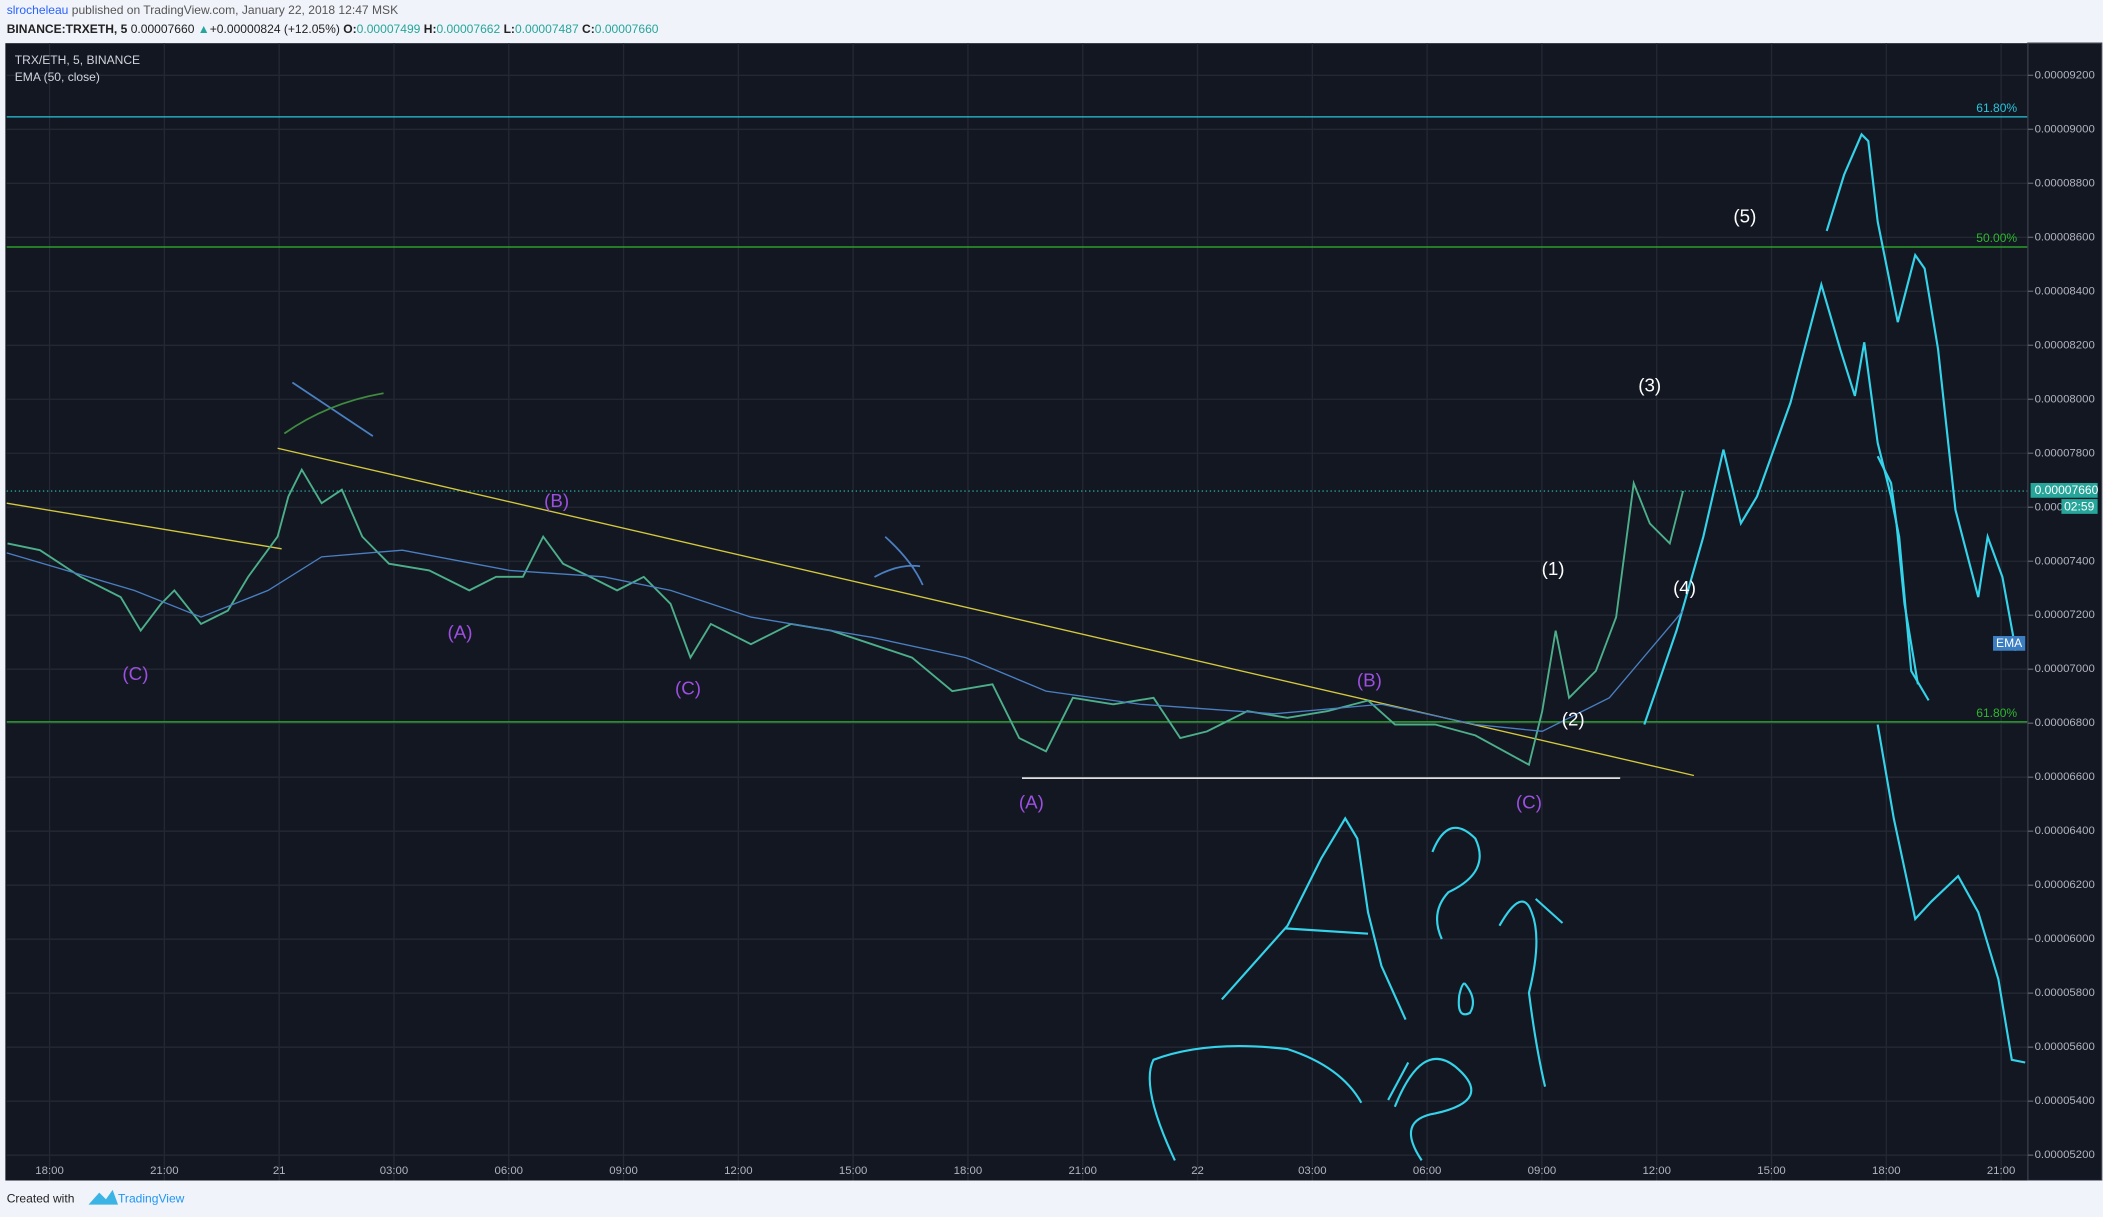  I want to click on logo, so click(103, 1197).